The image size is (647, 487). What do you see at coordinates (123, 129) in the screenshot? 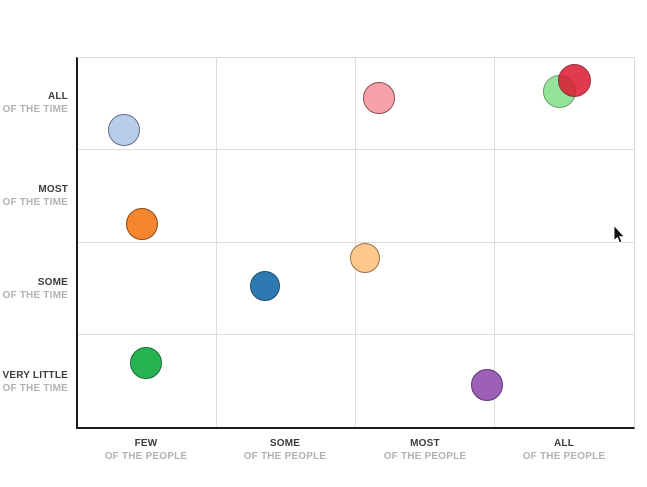
I see `data-point-light-blue` at bounding box center [123, 129].